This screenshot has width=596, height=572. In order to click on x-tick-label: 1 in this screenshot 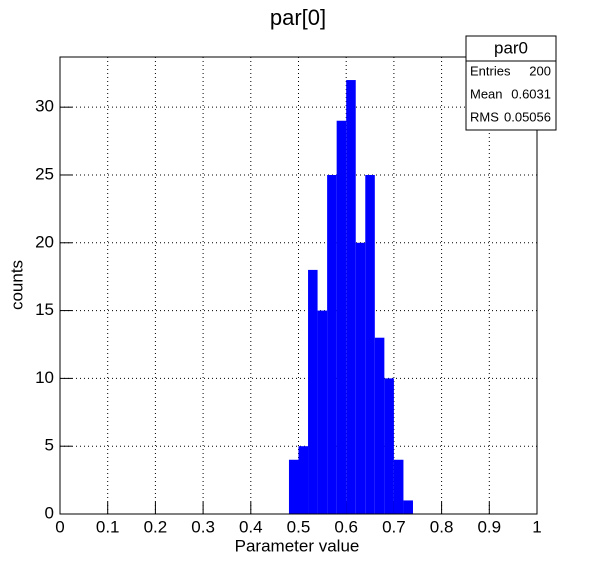, I will do `click(536, 526)`.